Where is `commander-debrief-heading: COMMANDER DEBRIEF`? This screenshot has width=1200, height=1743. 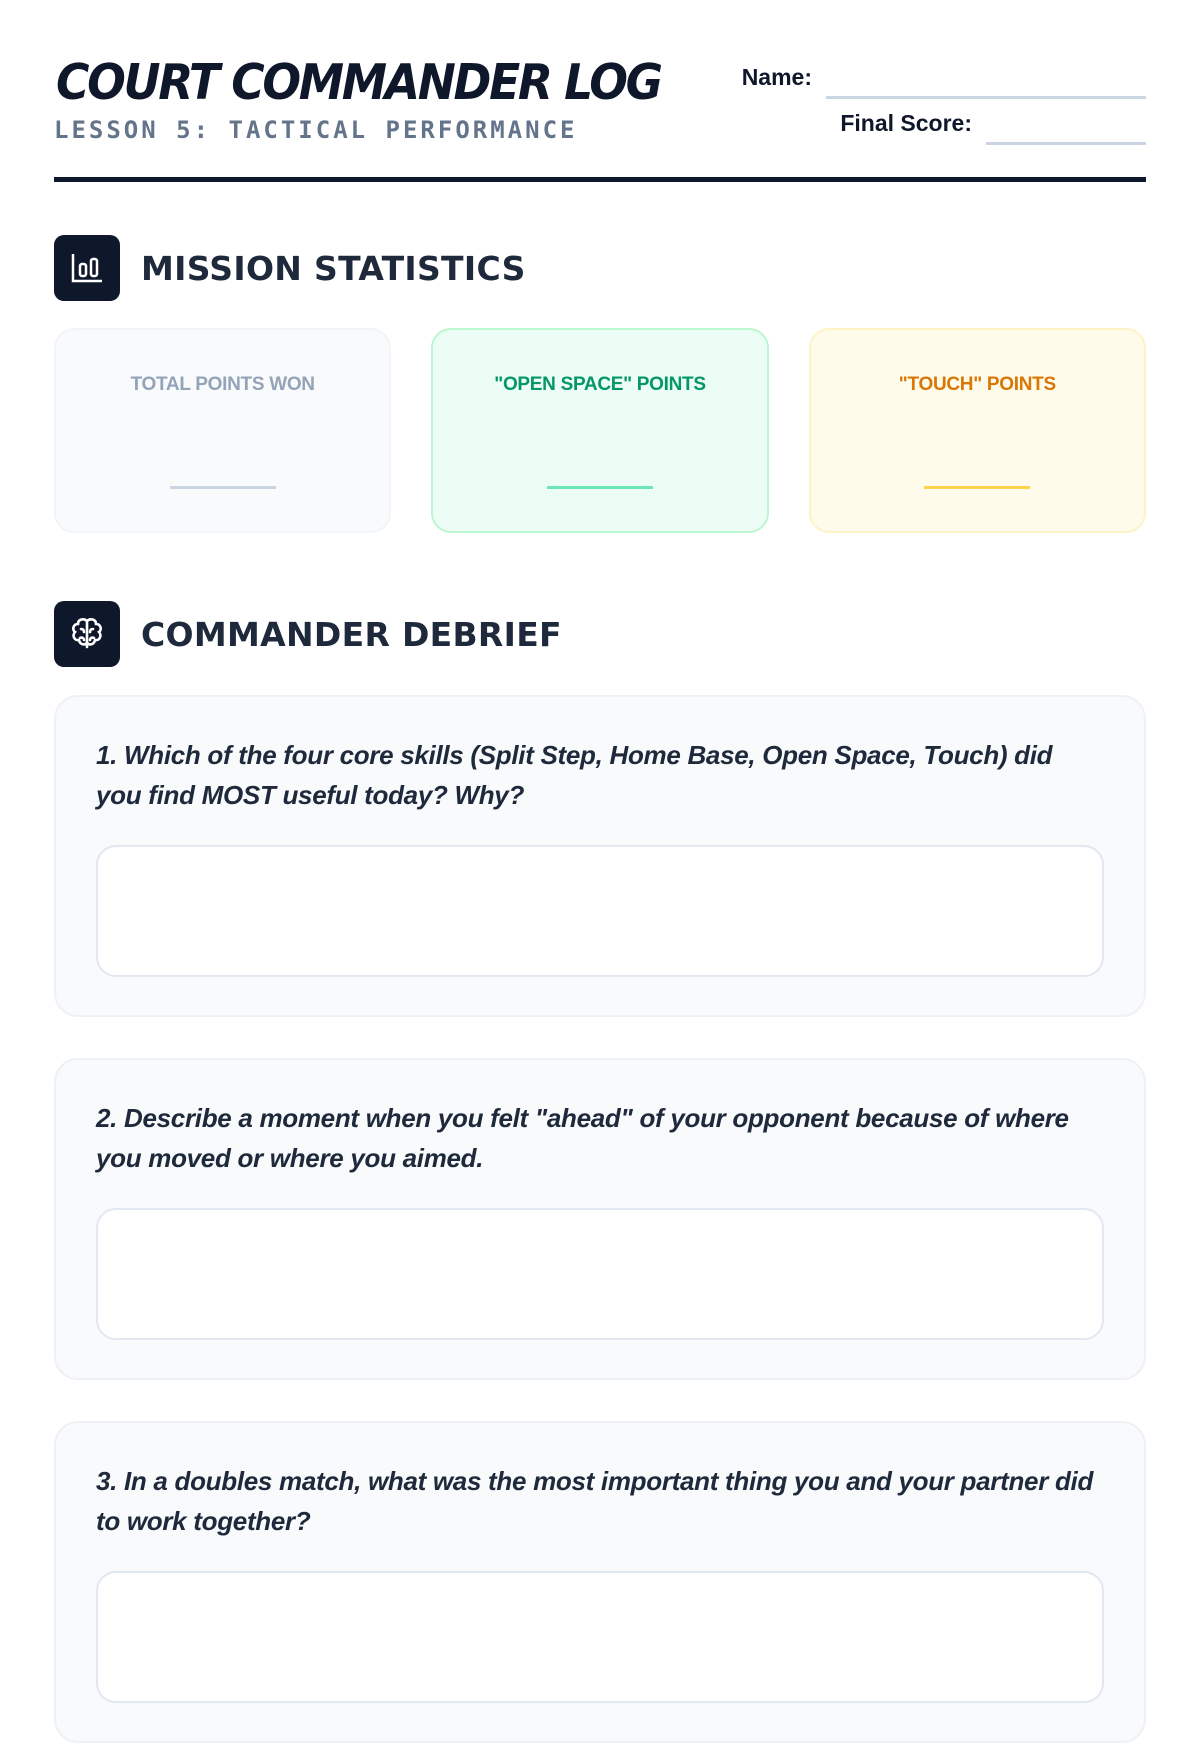
commander-debrief-heading: COMMANDER DEBRIEF is located at coordinates (308, 634).